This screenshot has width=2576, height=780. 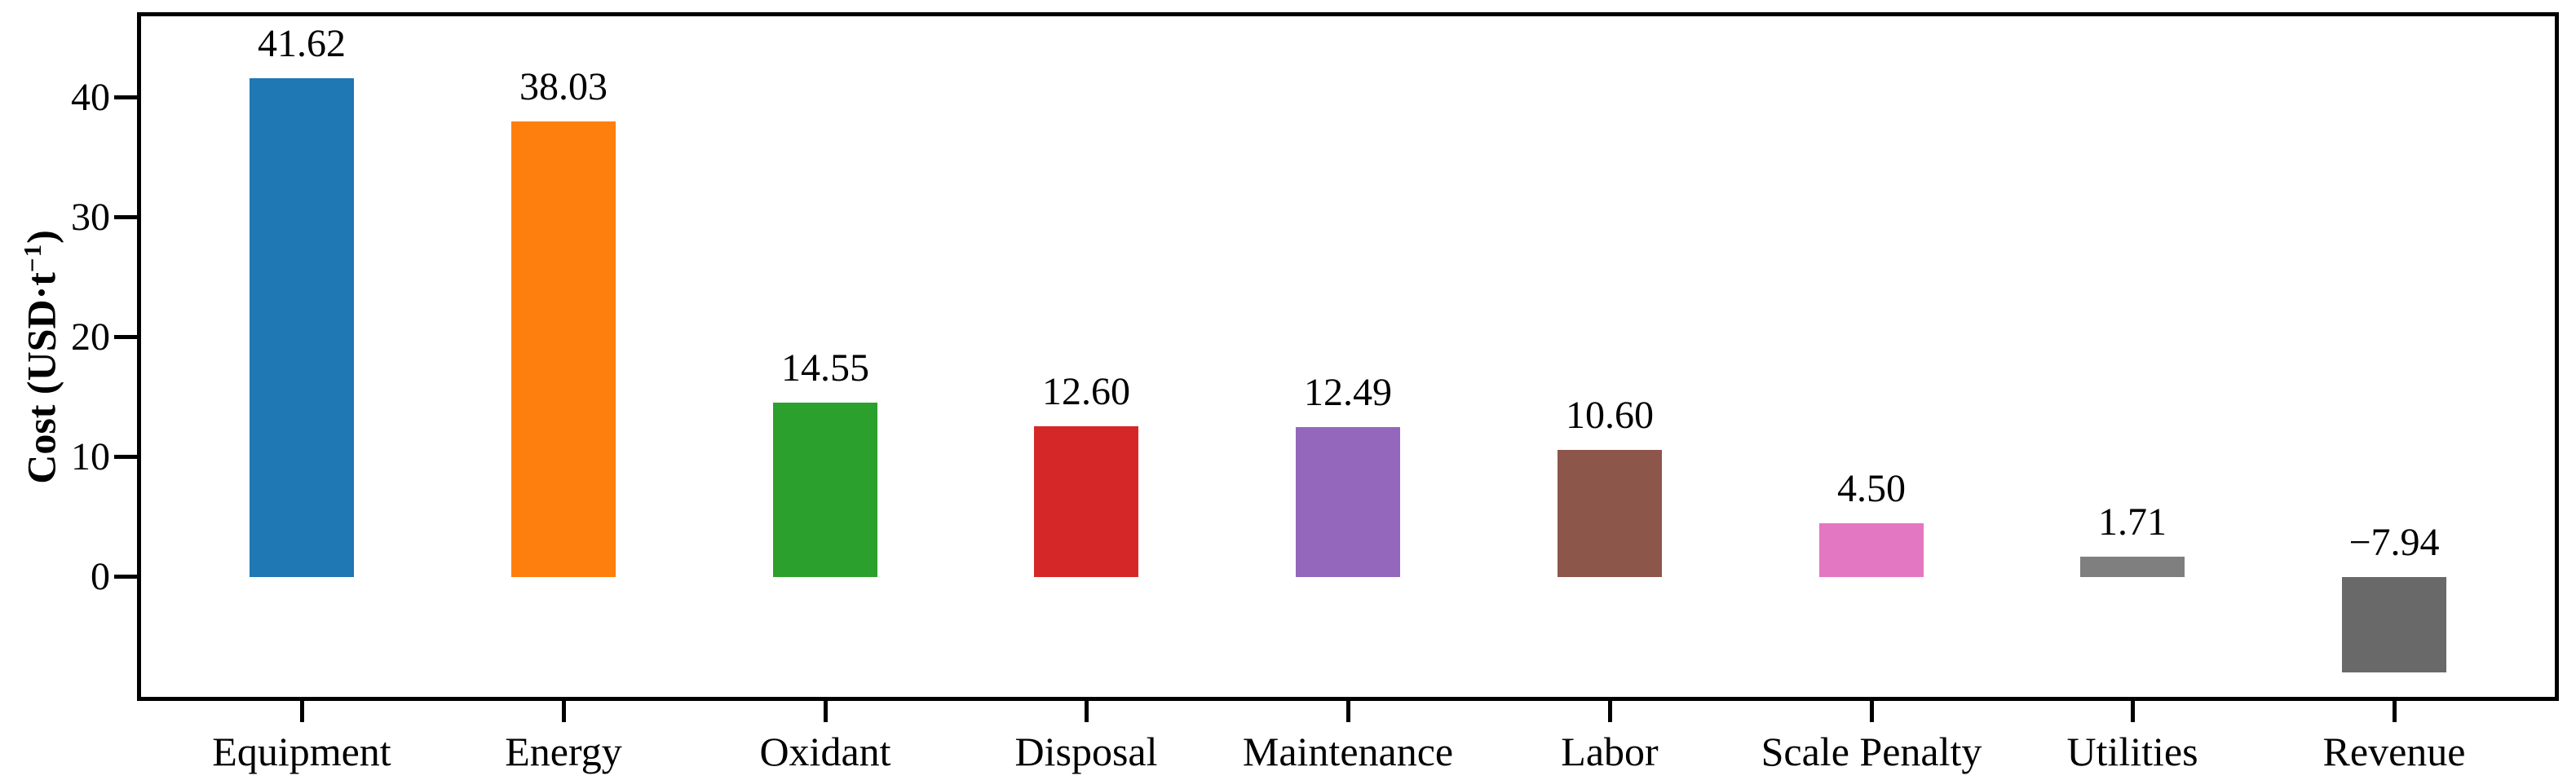 I want to click on bar-energy, so click(x=563, y=349).